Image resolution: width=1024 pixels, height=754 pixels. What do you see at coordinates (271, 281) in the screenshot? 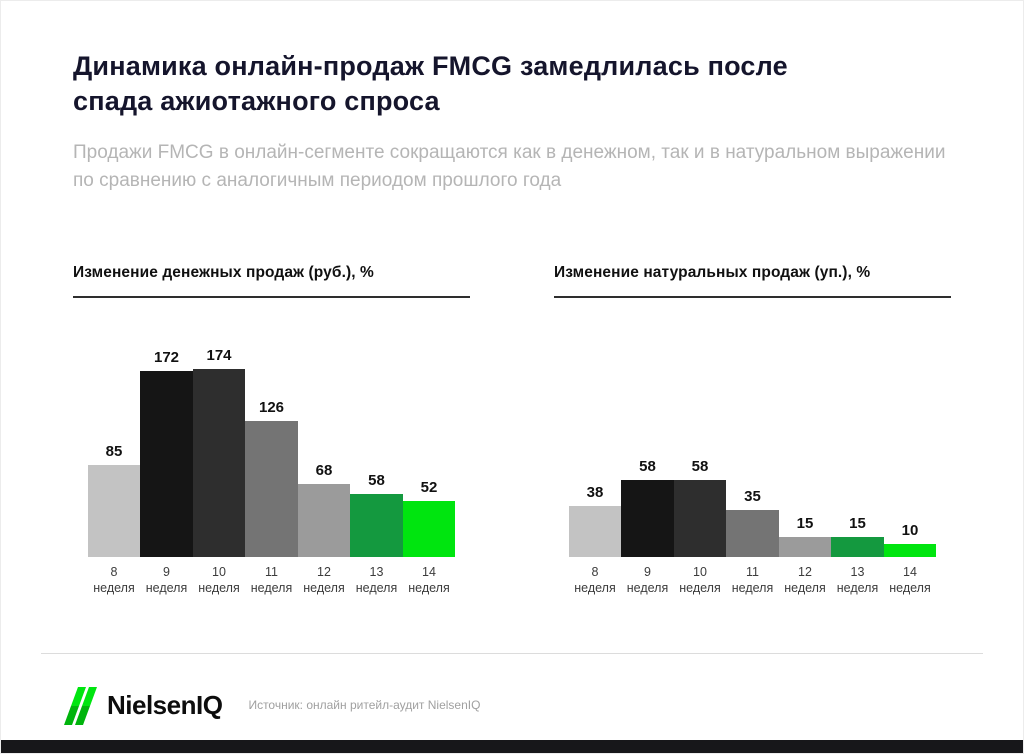
I see `chart-title: Изменение денежных продаж (руб.), %` at bounding box center [271, 281].